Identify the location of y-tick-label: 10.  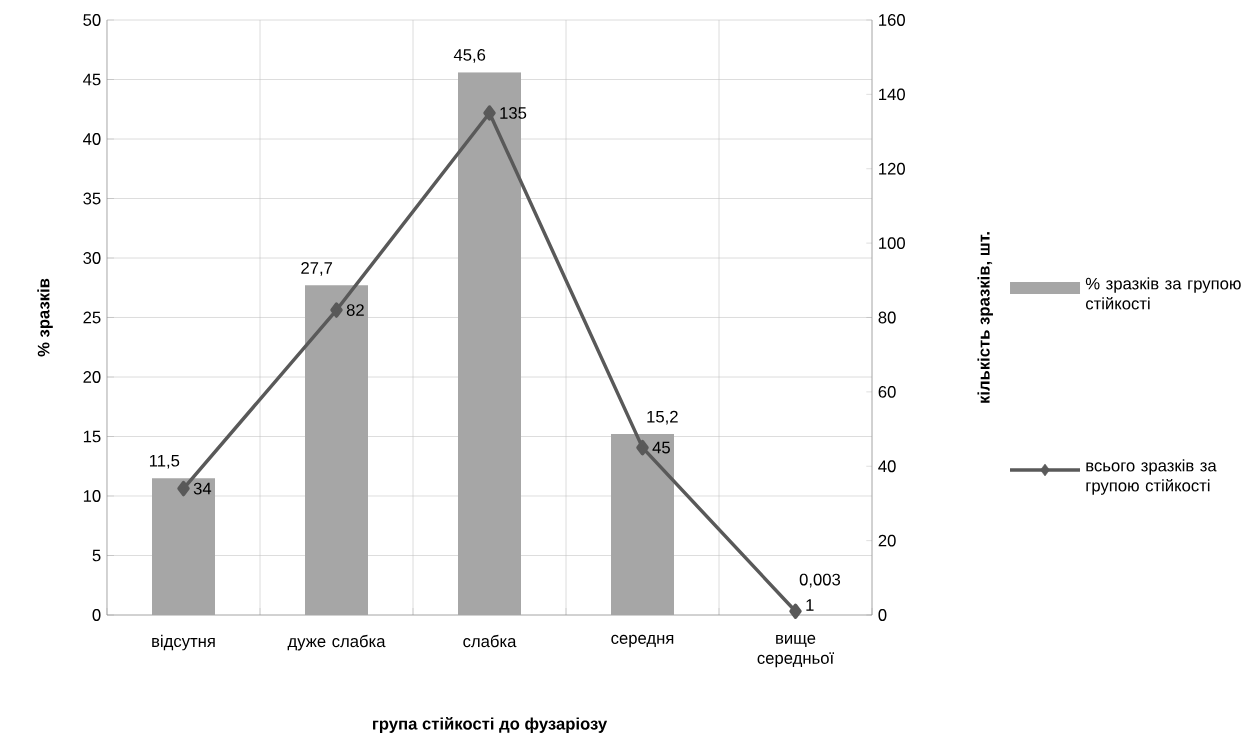
(92, 496).